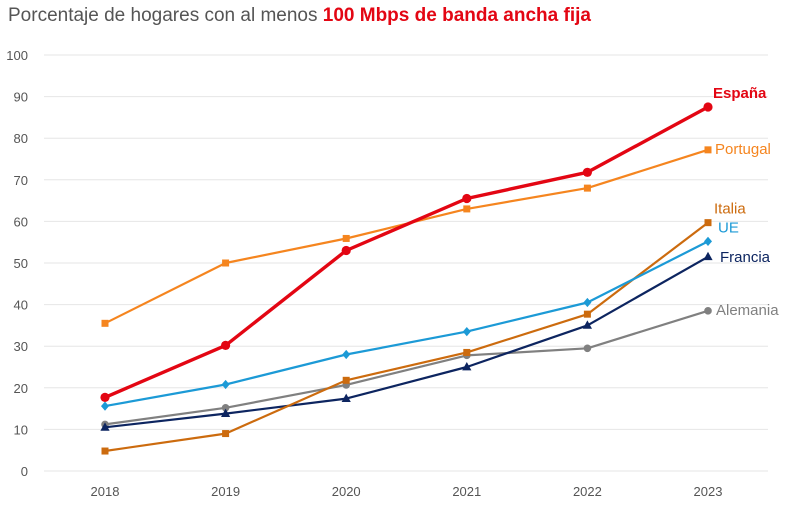  What do you see at coordinates (587, 491) in the screenshot?
I see `x-tick-label: 2022` at bounding box center [587, 491].